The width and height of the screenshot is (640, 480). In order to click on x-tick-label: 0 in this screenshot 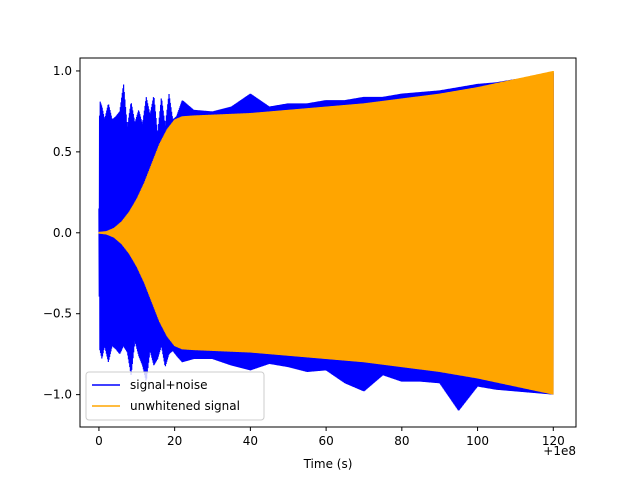, I will do `click(99, 441)`.